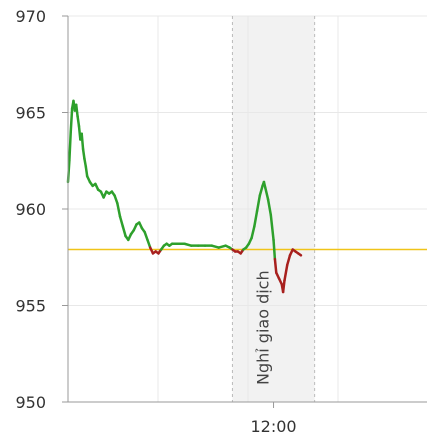 The image size is (427, 443). Describe the element at coordinates (30, 16) in the screenshot. I see `y-tick-label: 970` at that location.